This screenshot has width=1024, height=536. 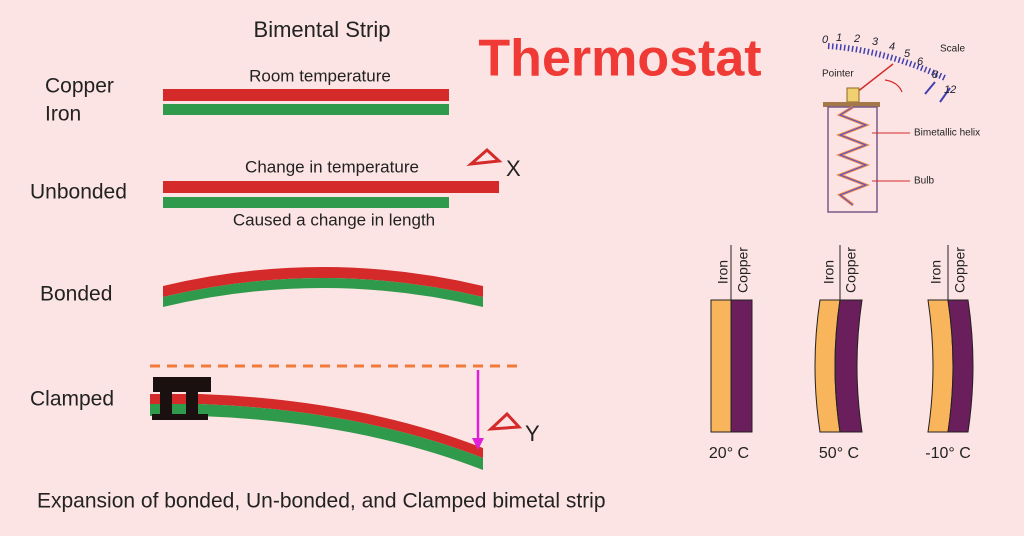 I want to click on comparison-minus10: Iron Copper -10° C, so click(x=949, y=353).